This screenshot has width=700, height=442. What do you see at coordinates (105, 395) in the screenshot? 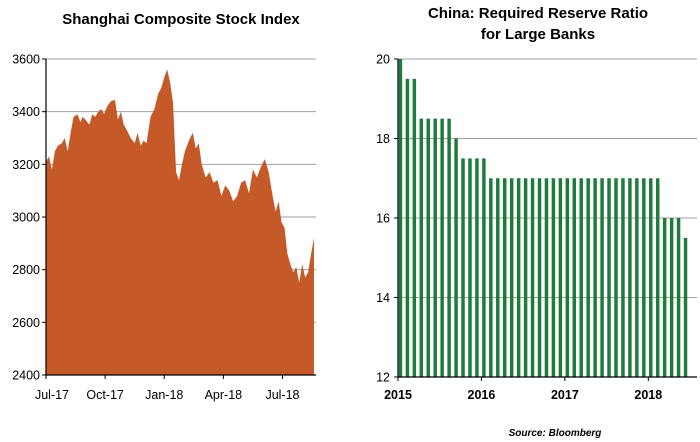
I see `shanghai-x-tick-label: Oct-17` at bounding box center [105, 395].